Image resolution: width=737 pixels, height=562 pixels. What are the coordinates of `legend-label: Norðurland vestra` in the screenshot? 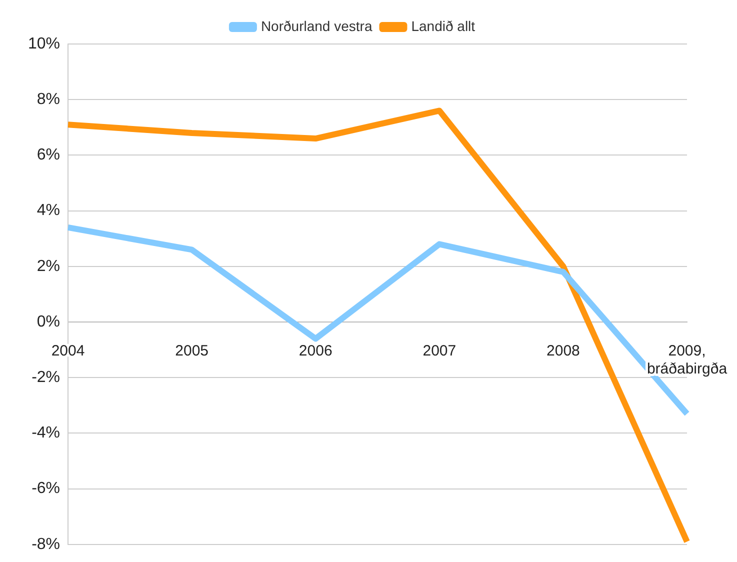 It's located at (316, 26).